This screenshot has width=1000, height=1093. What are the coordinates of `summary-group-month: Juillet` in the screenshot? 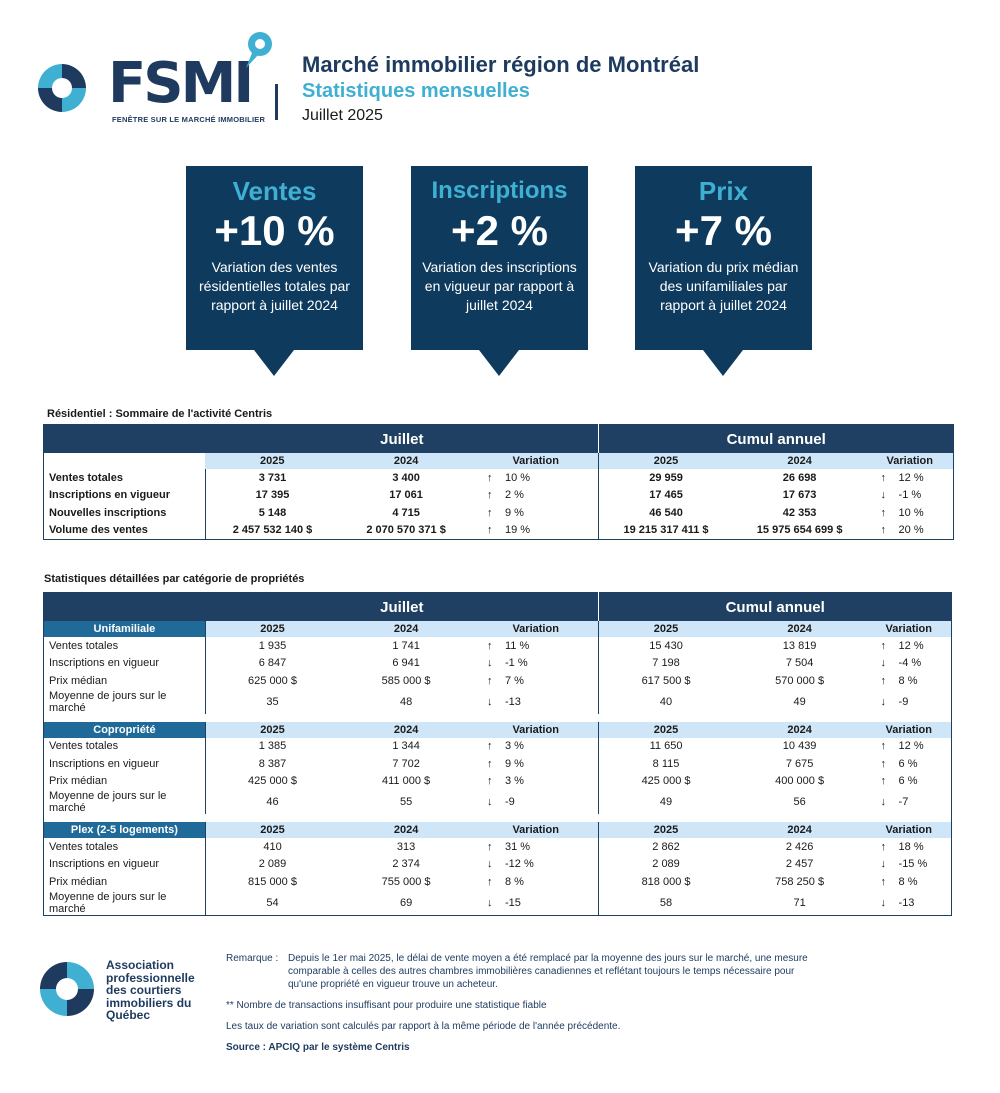 It's located at (402, 438).